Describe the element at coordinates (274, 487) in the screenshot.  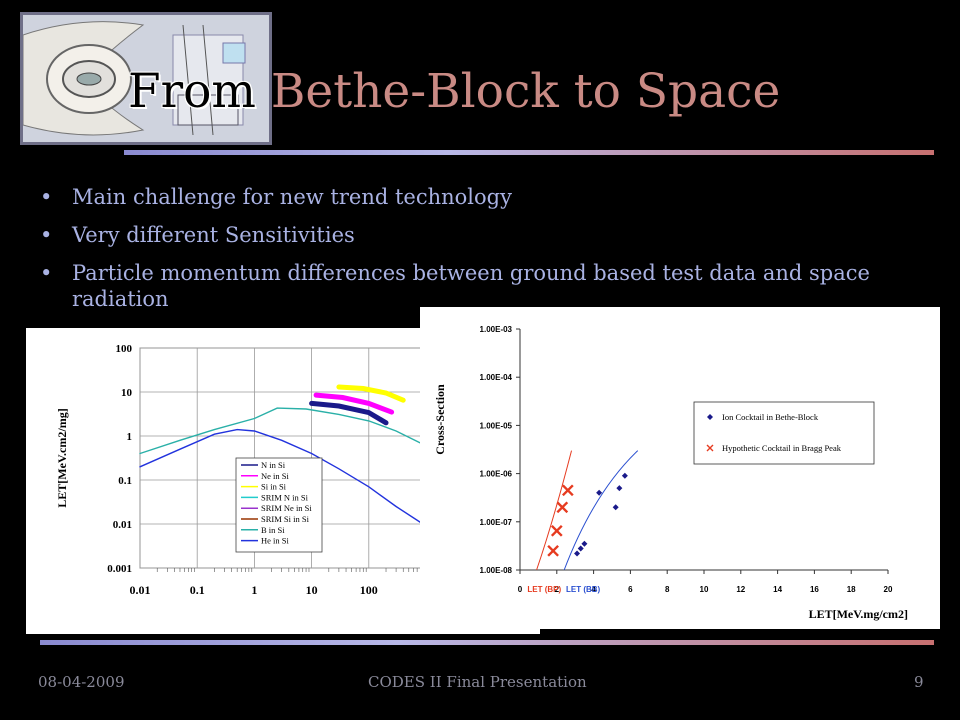
I see `legend-label: Si in Si` at that location.